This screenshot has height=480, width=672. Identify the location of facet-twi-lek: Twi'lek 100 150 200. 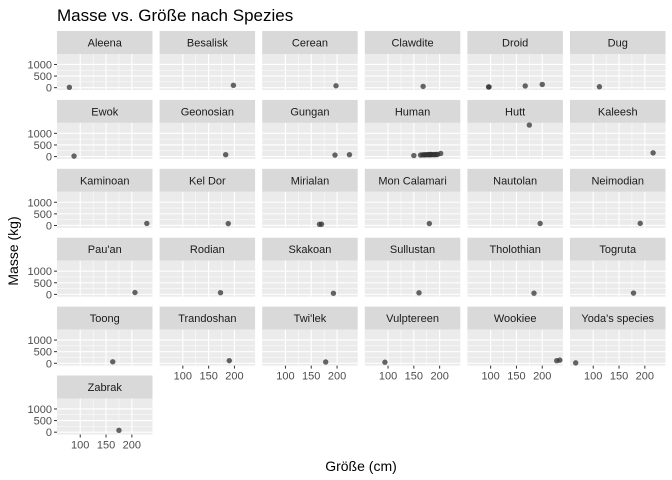
(310, 344).